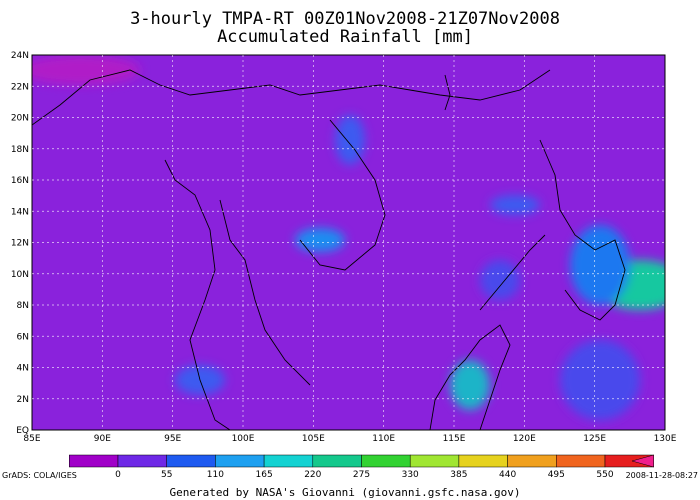 This screenshot has height=500, width=700. What do you see at coordinates (312, 475) in the screenshot?
I see `colorbar-label: 220` at bounding box center [312, 475].